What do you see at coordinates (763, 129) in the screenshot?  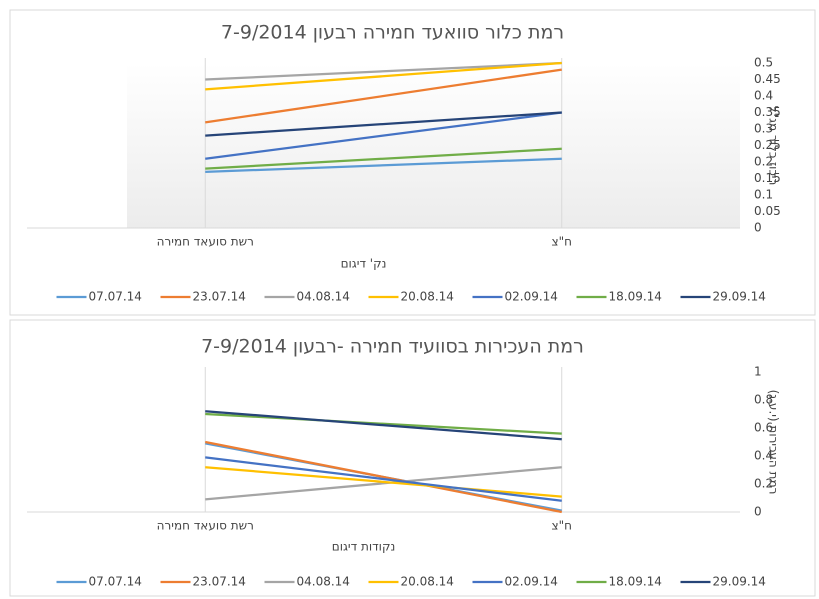 I see `y-tick-label: 0.3` at bounding box center [763, 129].